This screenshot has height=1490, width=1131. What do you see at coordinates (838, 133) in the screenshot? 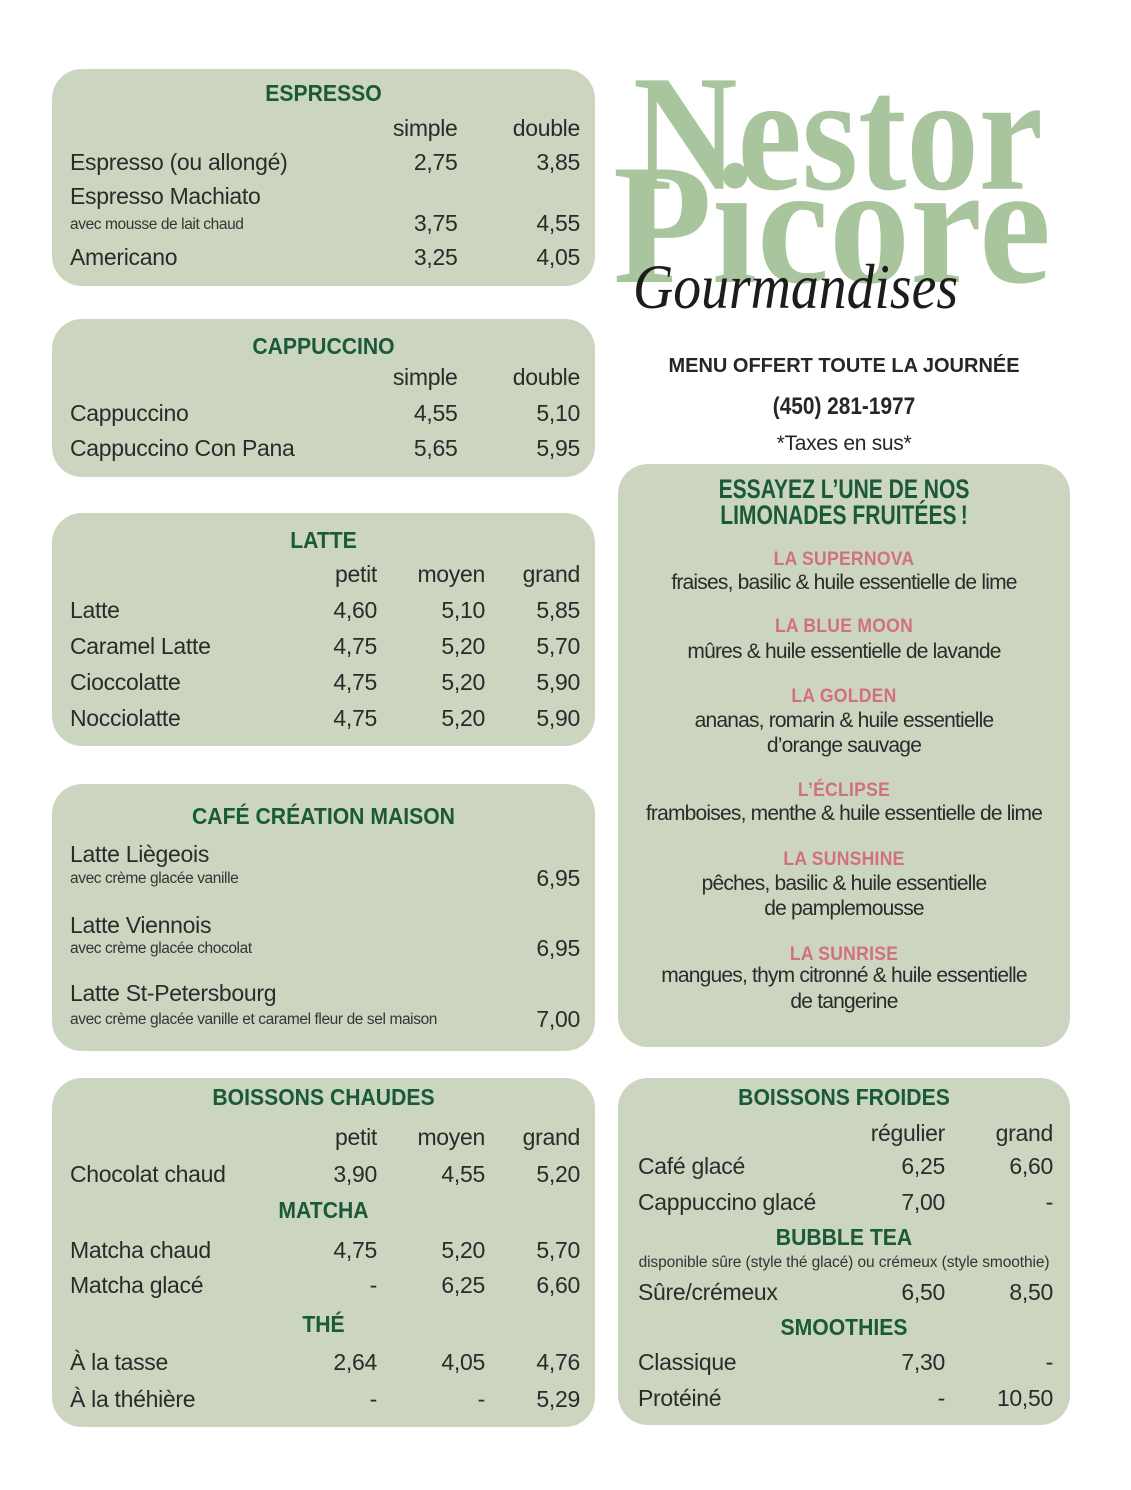
I see `svg-text: Nestor` at bounding box center [838, 133].